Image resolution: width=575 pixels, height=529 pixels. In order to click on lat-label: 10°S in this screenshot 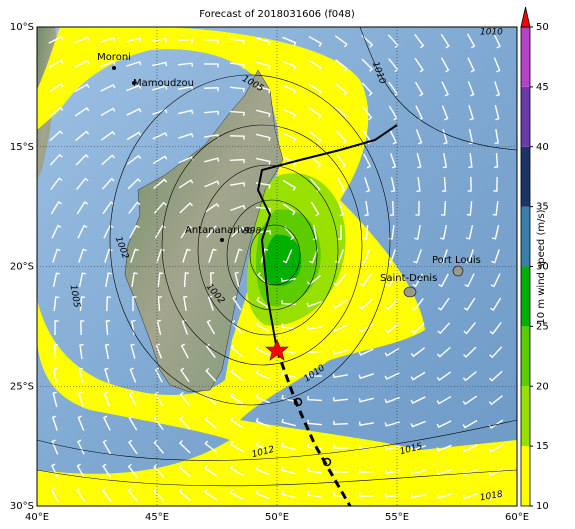, I will do `click(22, 27)`.